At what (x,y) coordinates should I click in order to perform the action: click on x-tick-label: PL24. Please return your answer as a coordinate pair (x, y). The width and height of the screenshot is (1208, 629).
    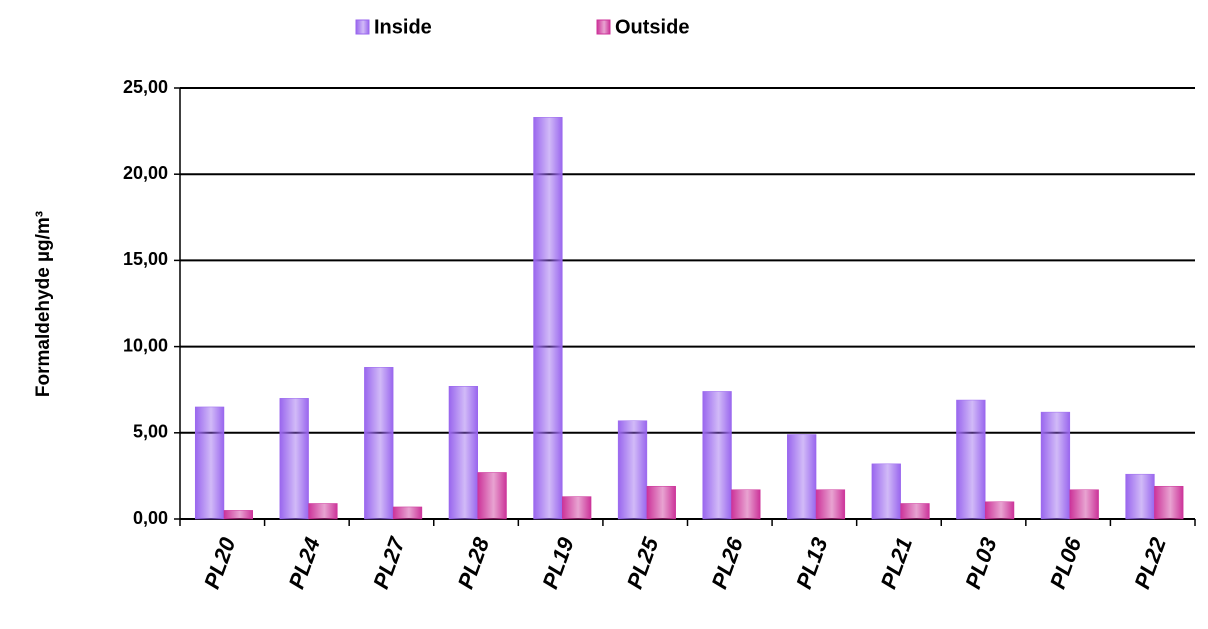
    Looking at the image, I should click on (304, 563).